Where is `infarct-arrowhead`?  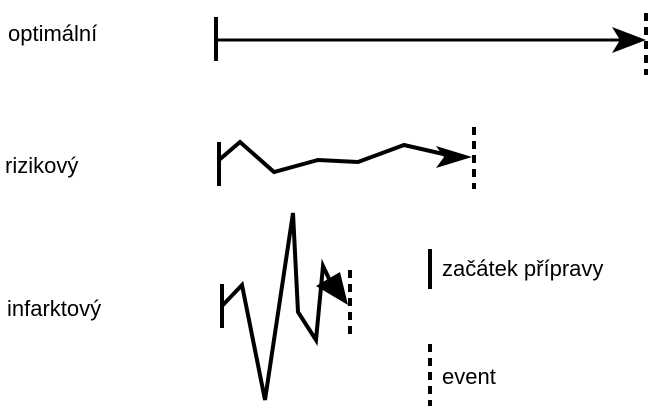
infarct-arrowhead is located at coordinates (332, 288).